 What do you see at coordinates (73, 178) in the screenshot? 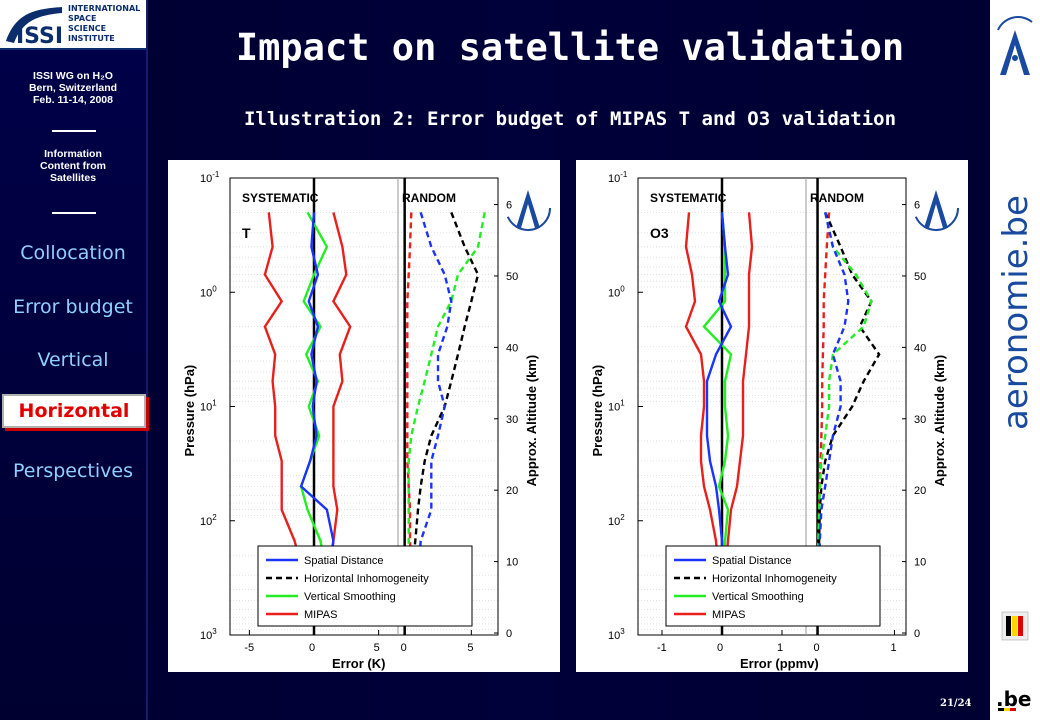
I see `topic-line: Satellites` at bounding box center [73, 178].